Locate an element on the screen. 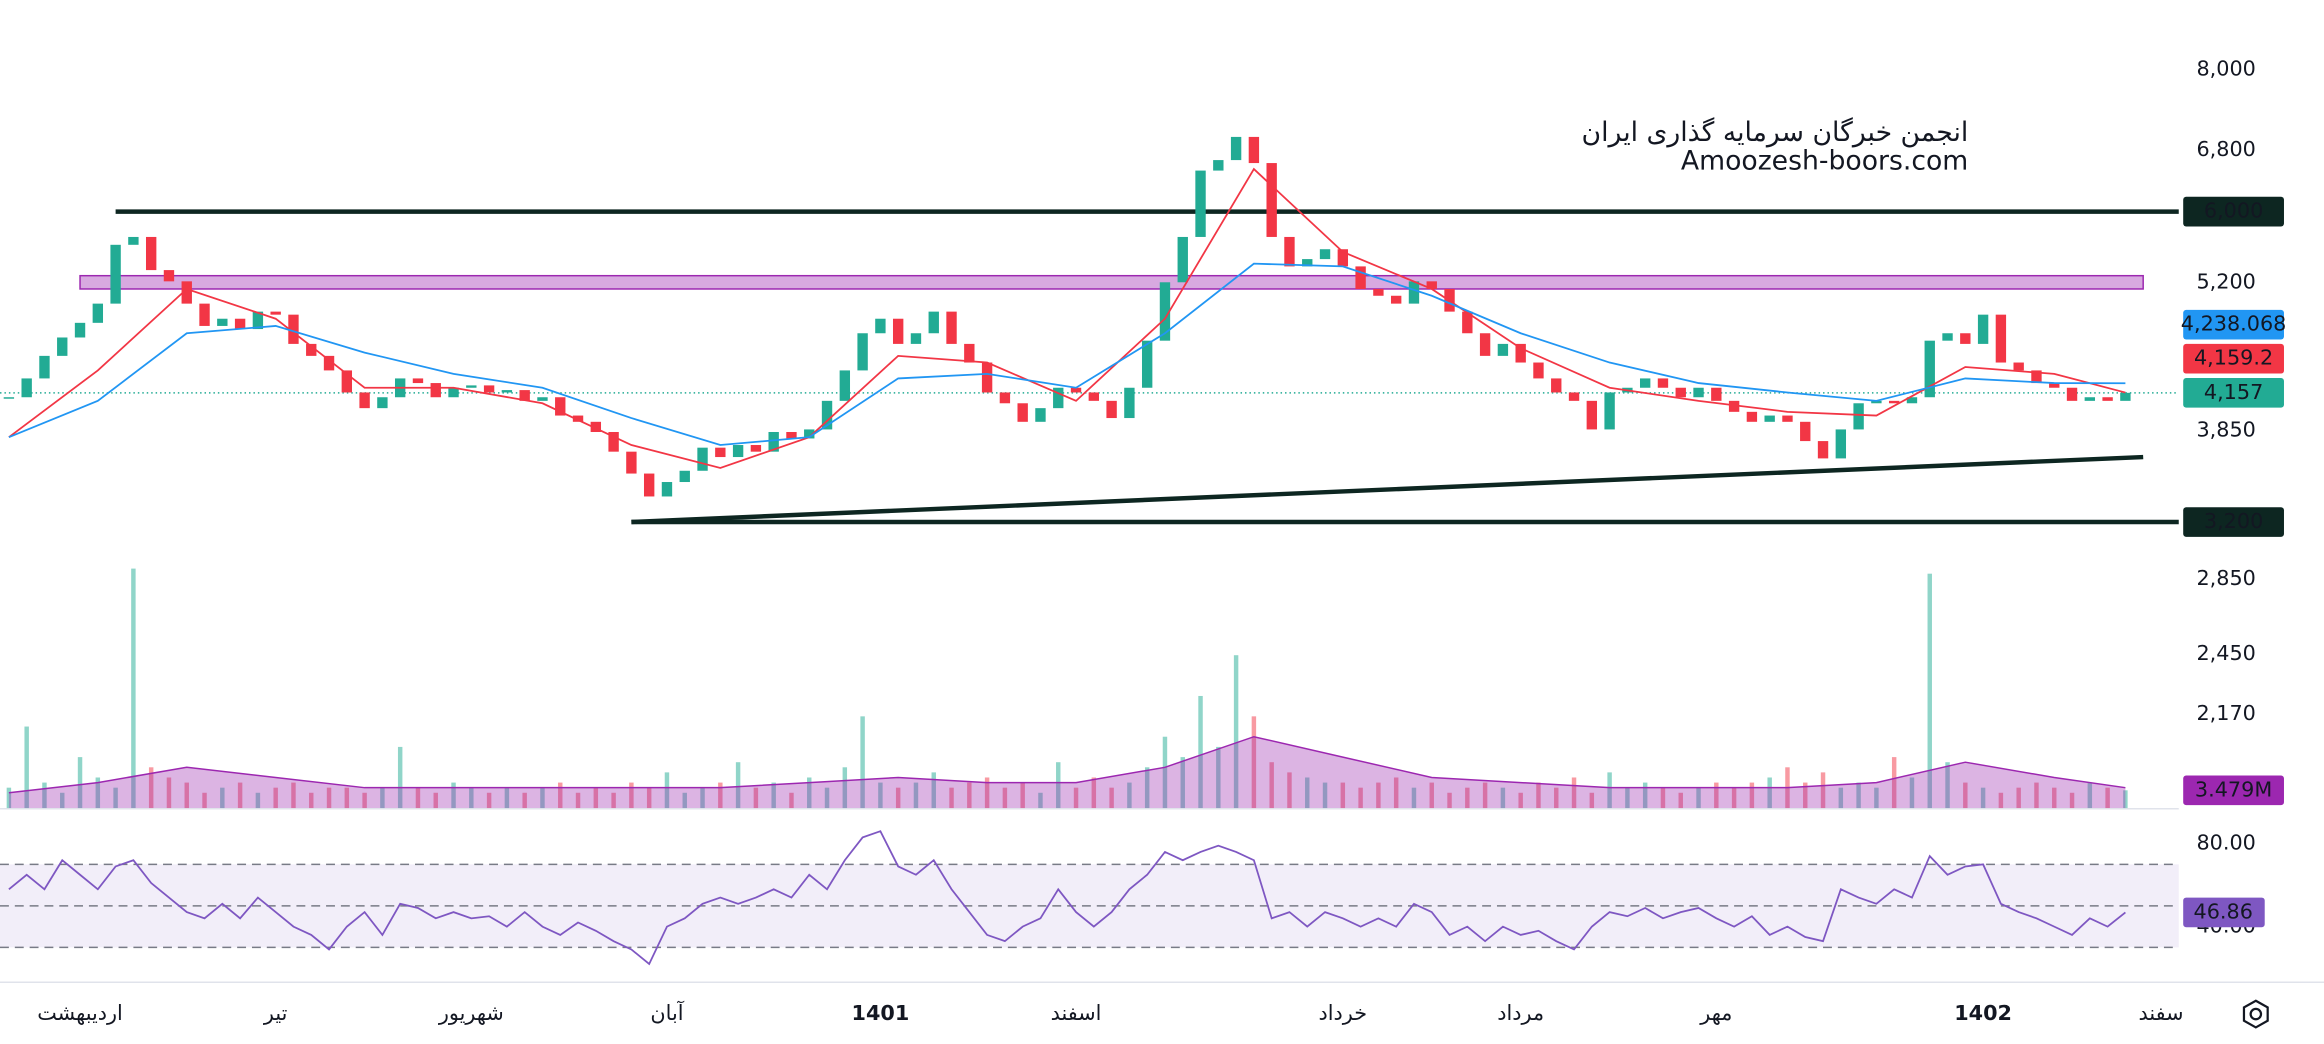 The image size is (2324, 1044). x-tick-label: مرداد is located at coordinates (1520, 1013).